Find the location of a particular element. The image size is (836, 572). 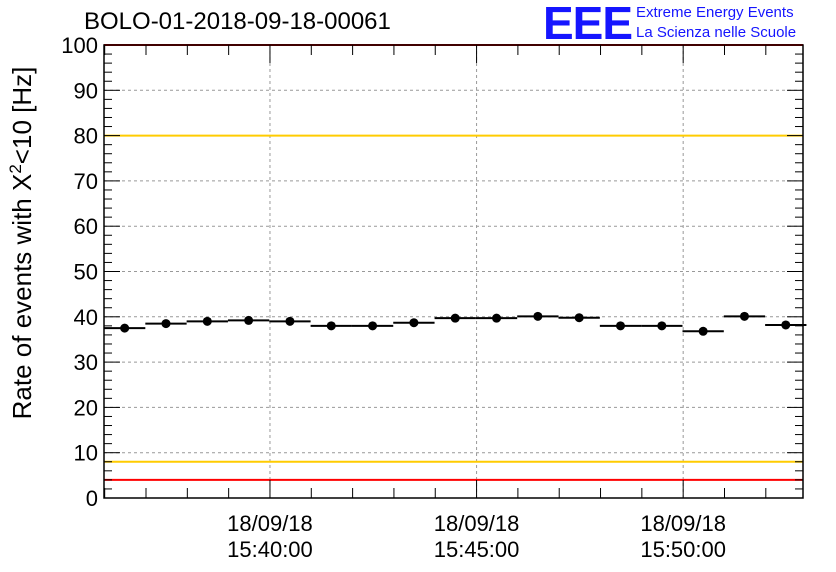

y-tick-label: 80 is located at coordinates (86, 136).